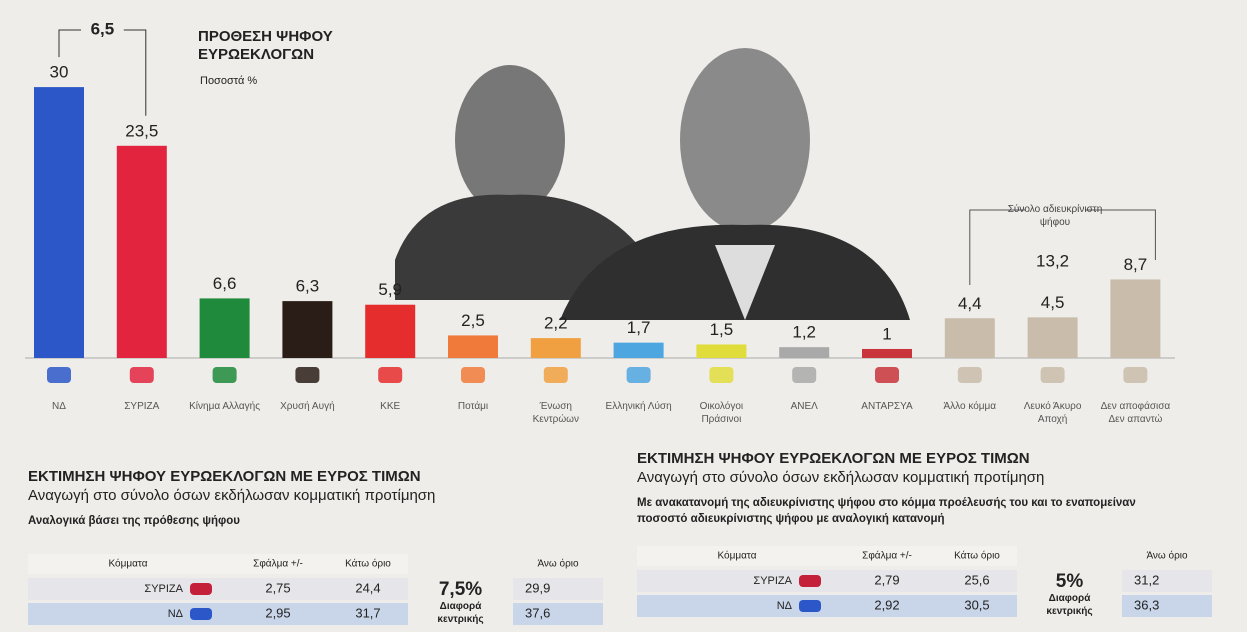  I want to click on value-label: 1,5, so click(722, 329).